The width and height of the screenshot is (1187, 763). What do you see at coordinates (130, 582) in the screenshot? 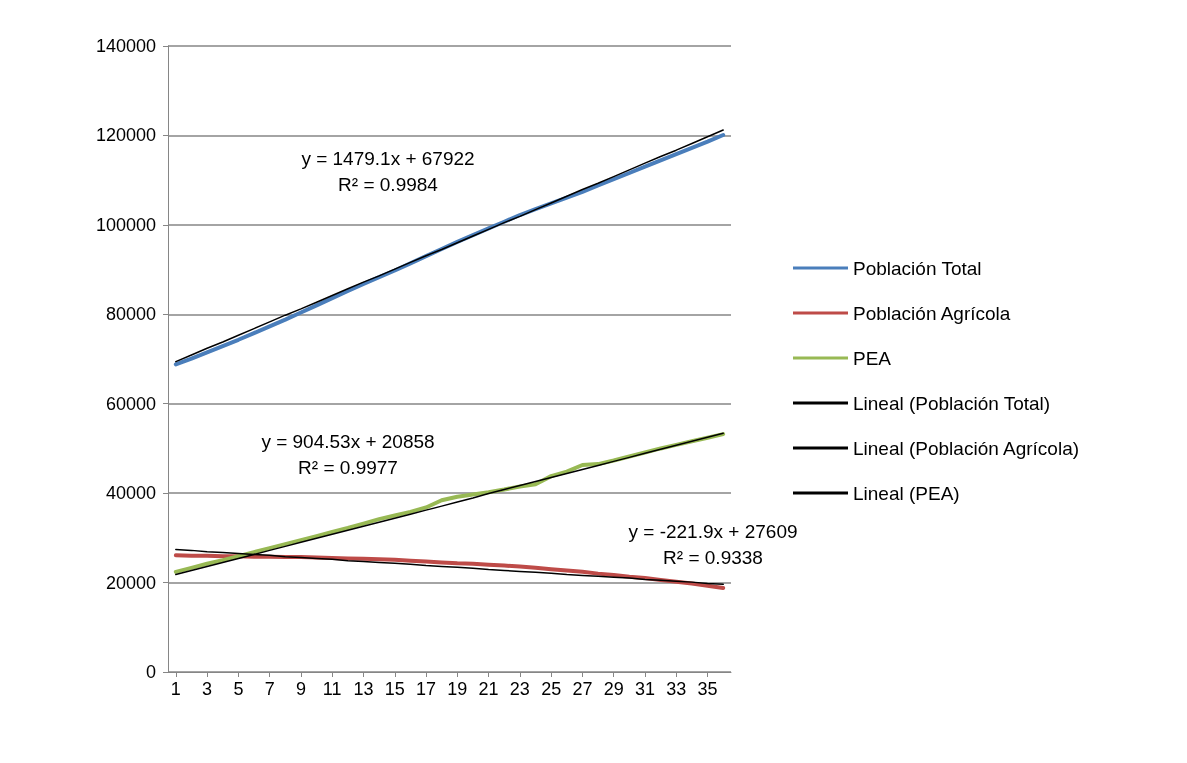
I see `y-tick-label: 20000` at bounding box center [130, 582].